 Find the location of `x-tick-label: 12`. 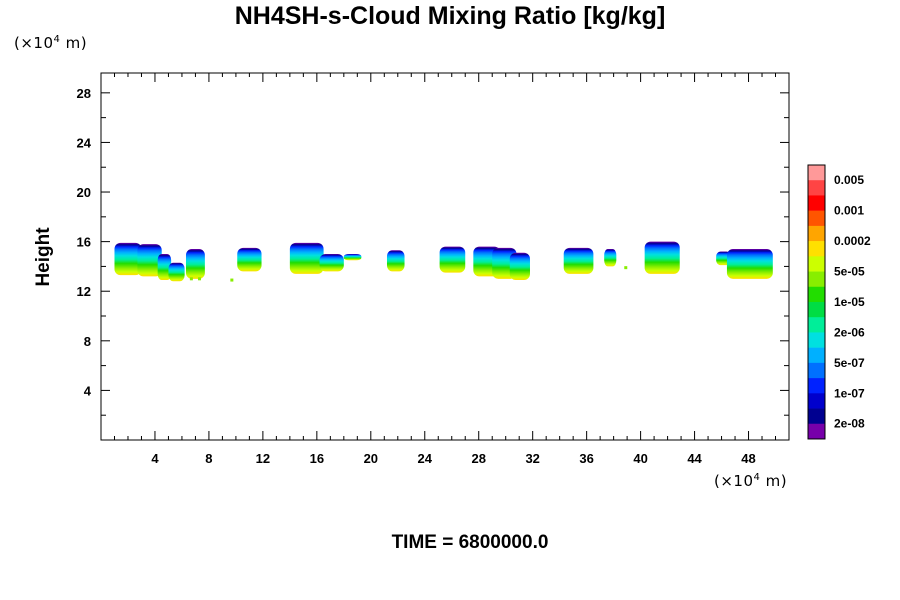

x-tick-label: 12 is located at coordinates (263, 458).